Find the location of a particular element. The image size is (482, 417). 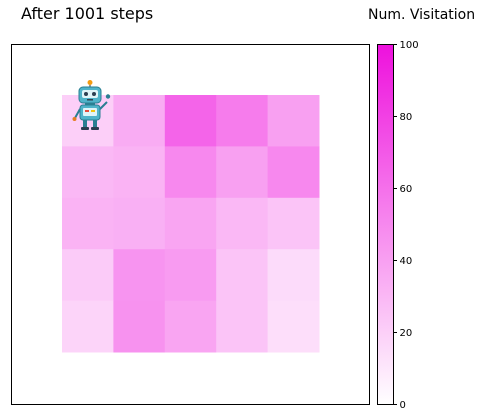

heatmap-cell-r3-c2 is located at coordinates (190, 275).